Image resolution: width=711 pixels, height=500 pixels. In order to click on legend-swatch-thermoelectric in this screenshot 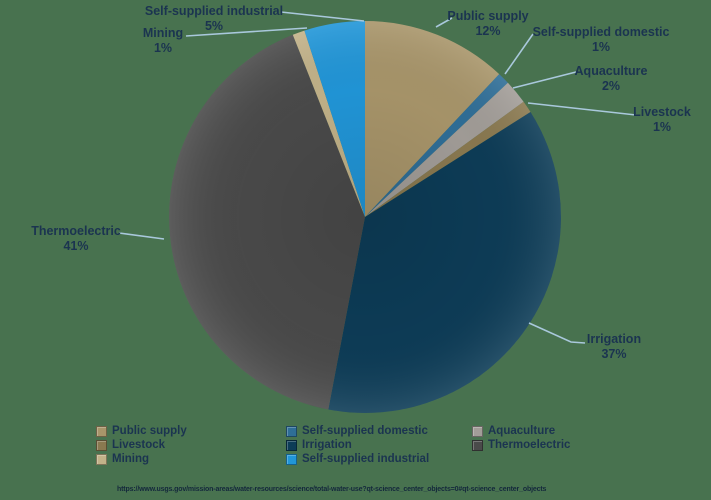, I will do `click(477, 445)`.